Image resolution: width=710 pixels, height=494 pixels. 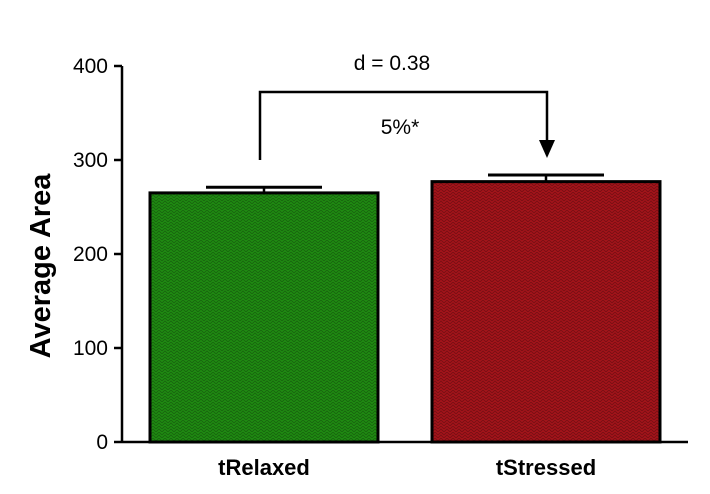 What do you see at coordinates (546, 467) in the screenshot?
I see `category-label: tStressed` at bounding box center [546, 467].